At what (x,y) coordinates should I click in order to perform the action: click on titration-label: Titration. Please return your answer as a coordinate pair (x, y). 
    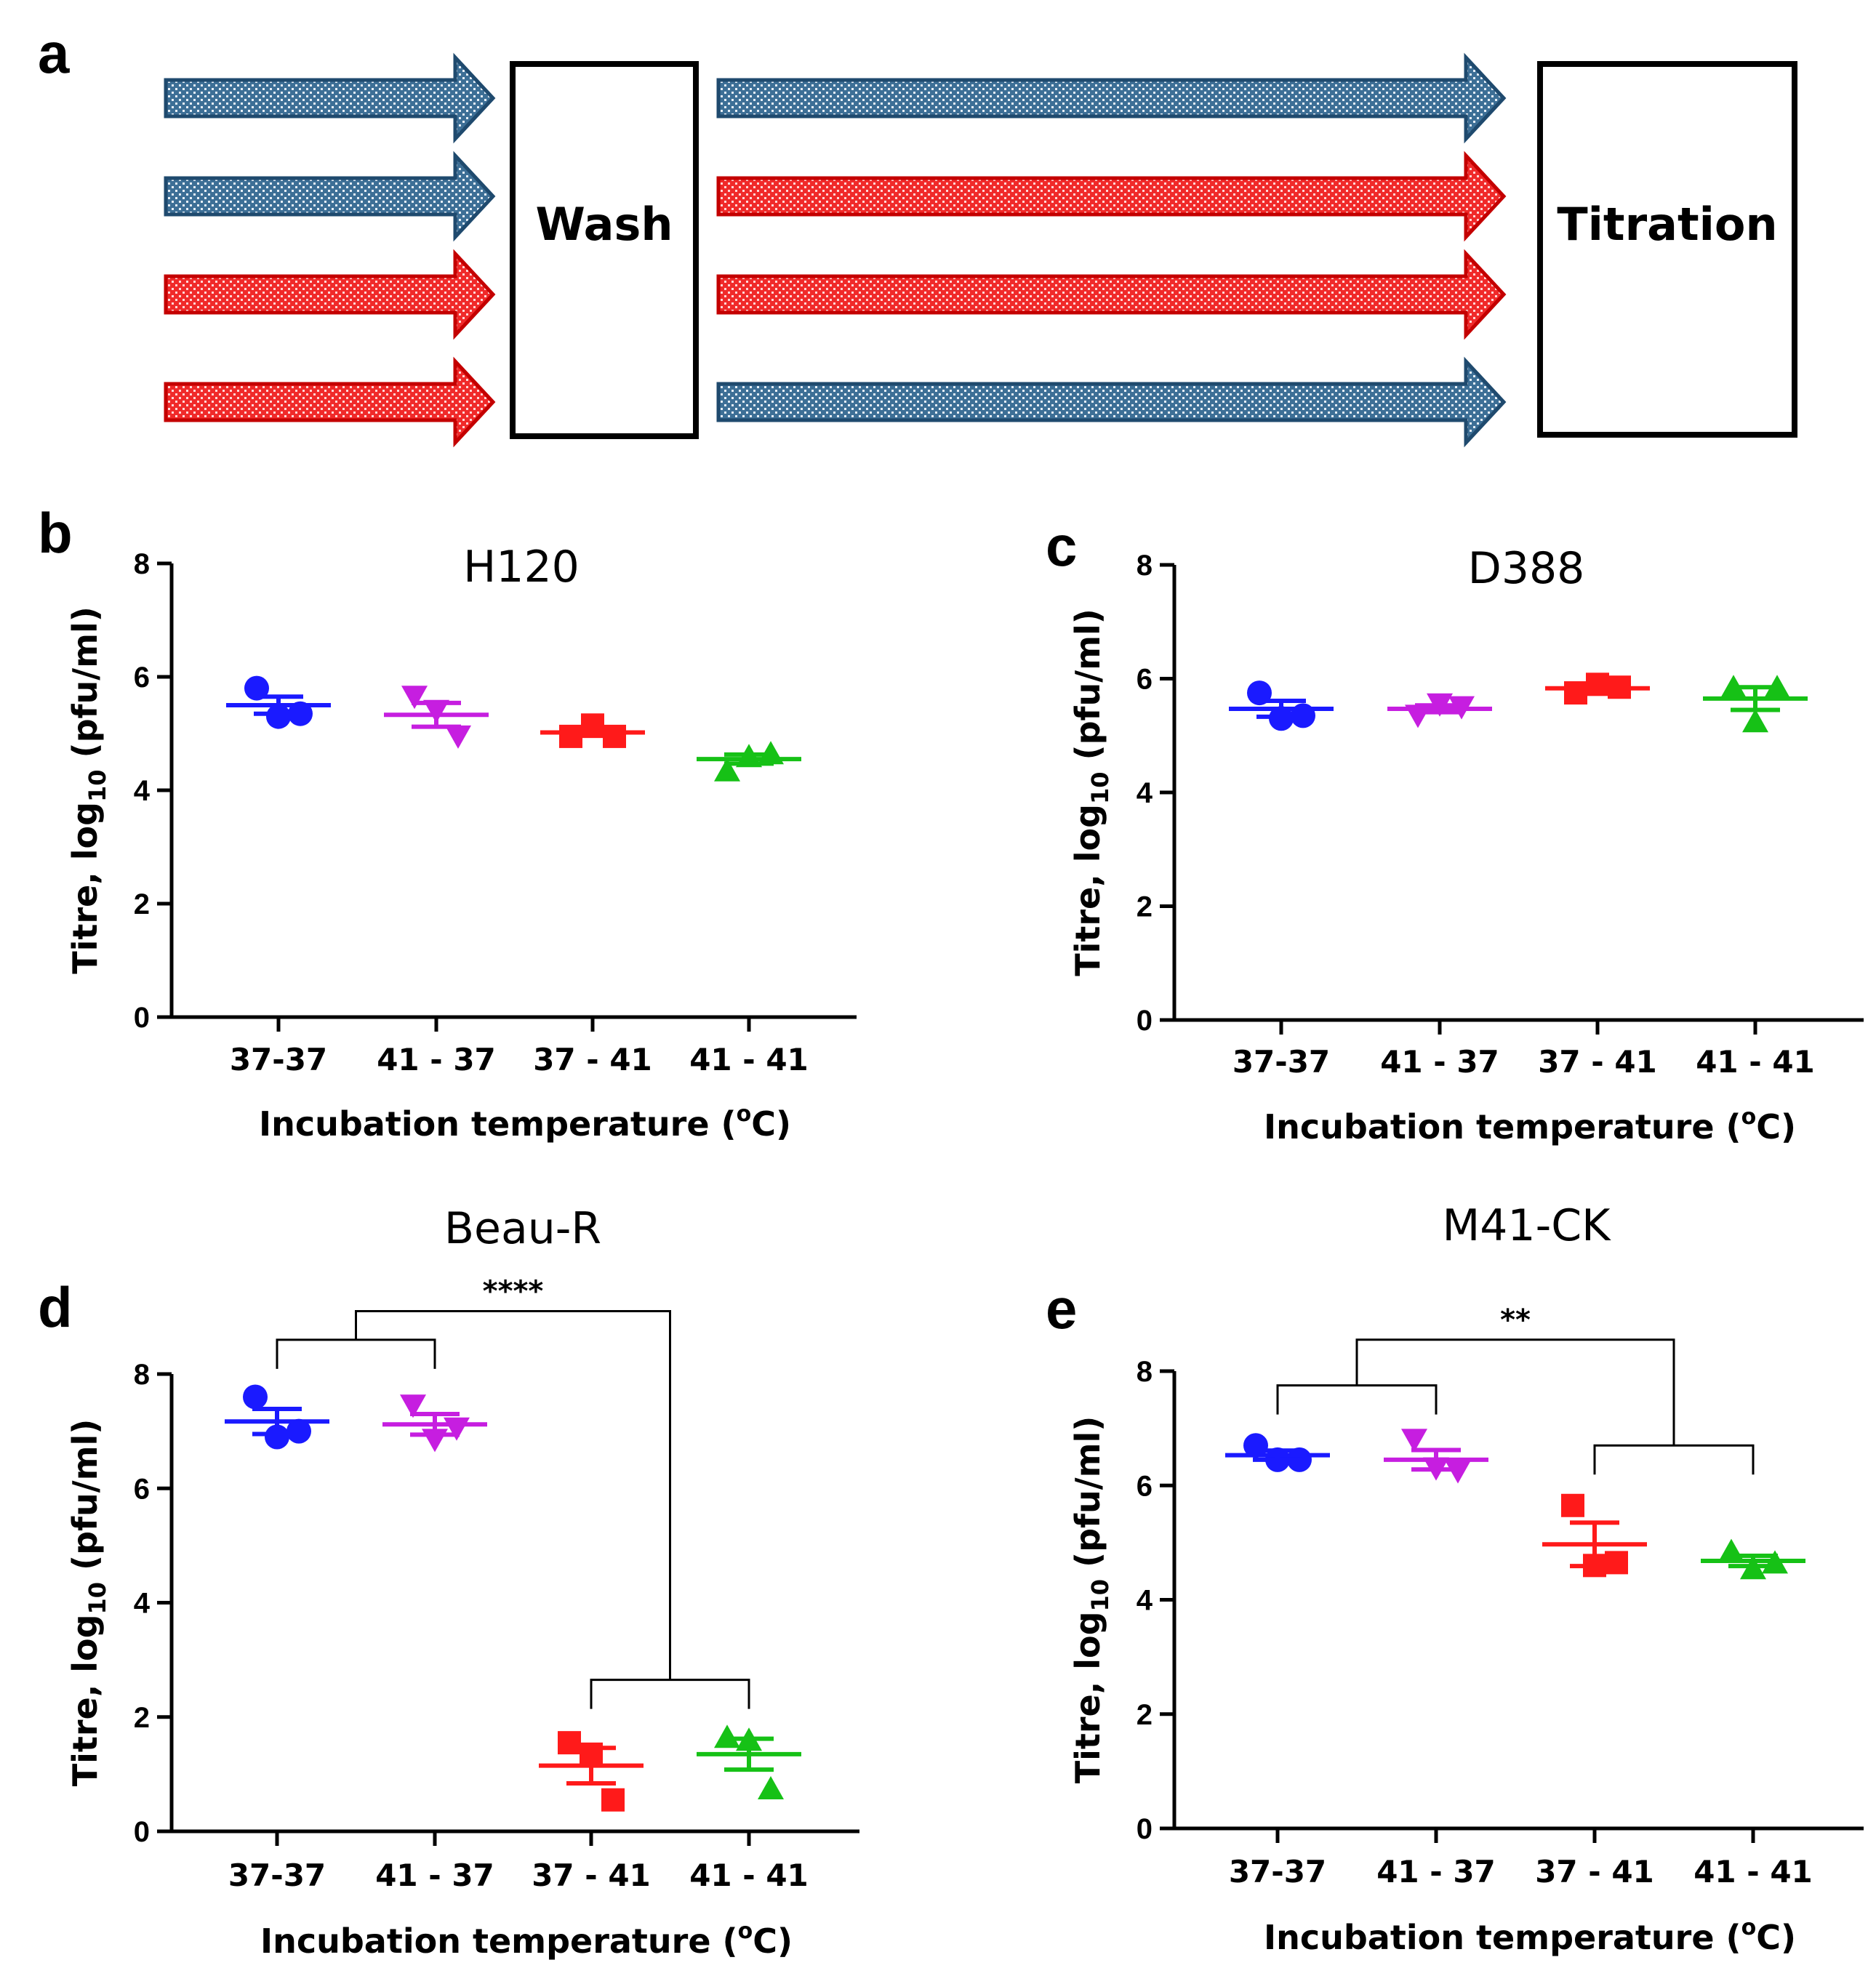
    Looking at the image, I should click on (1667, 224).